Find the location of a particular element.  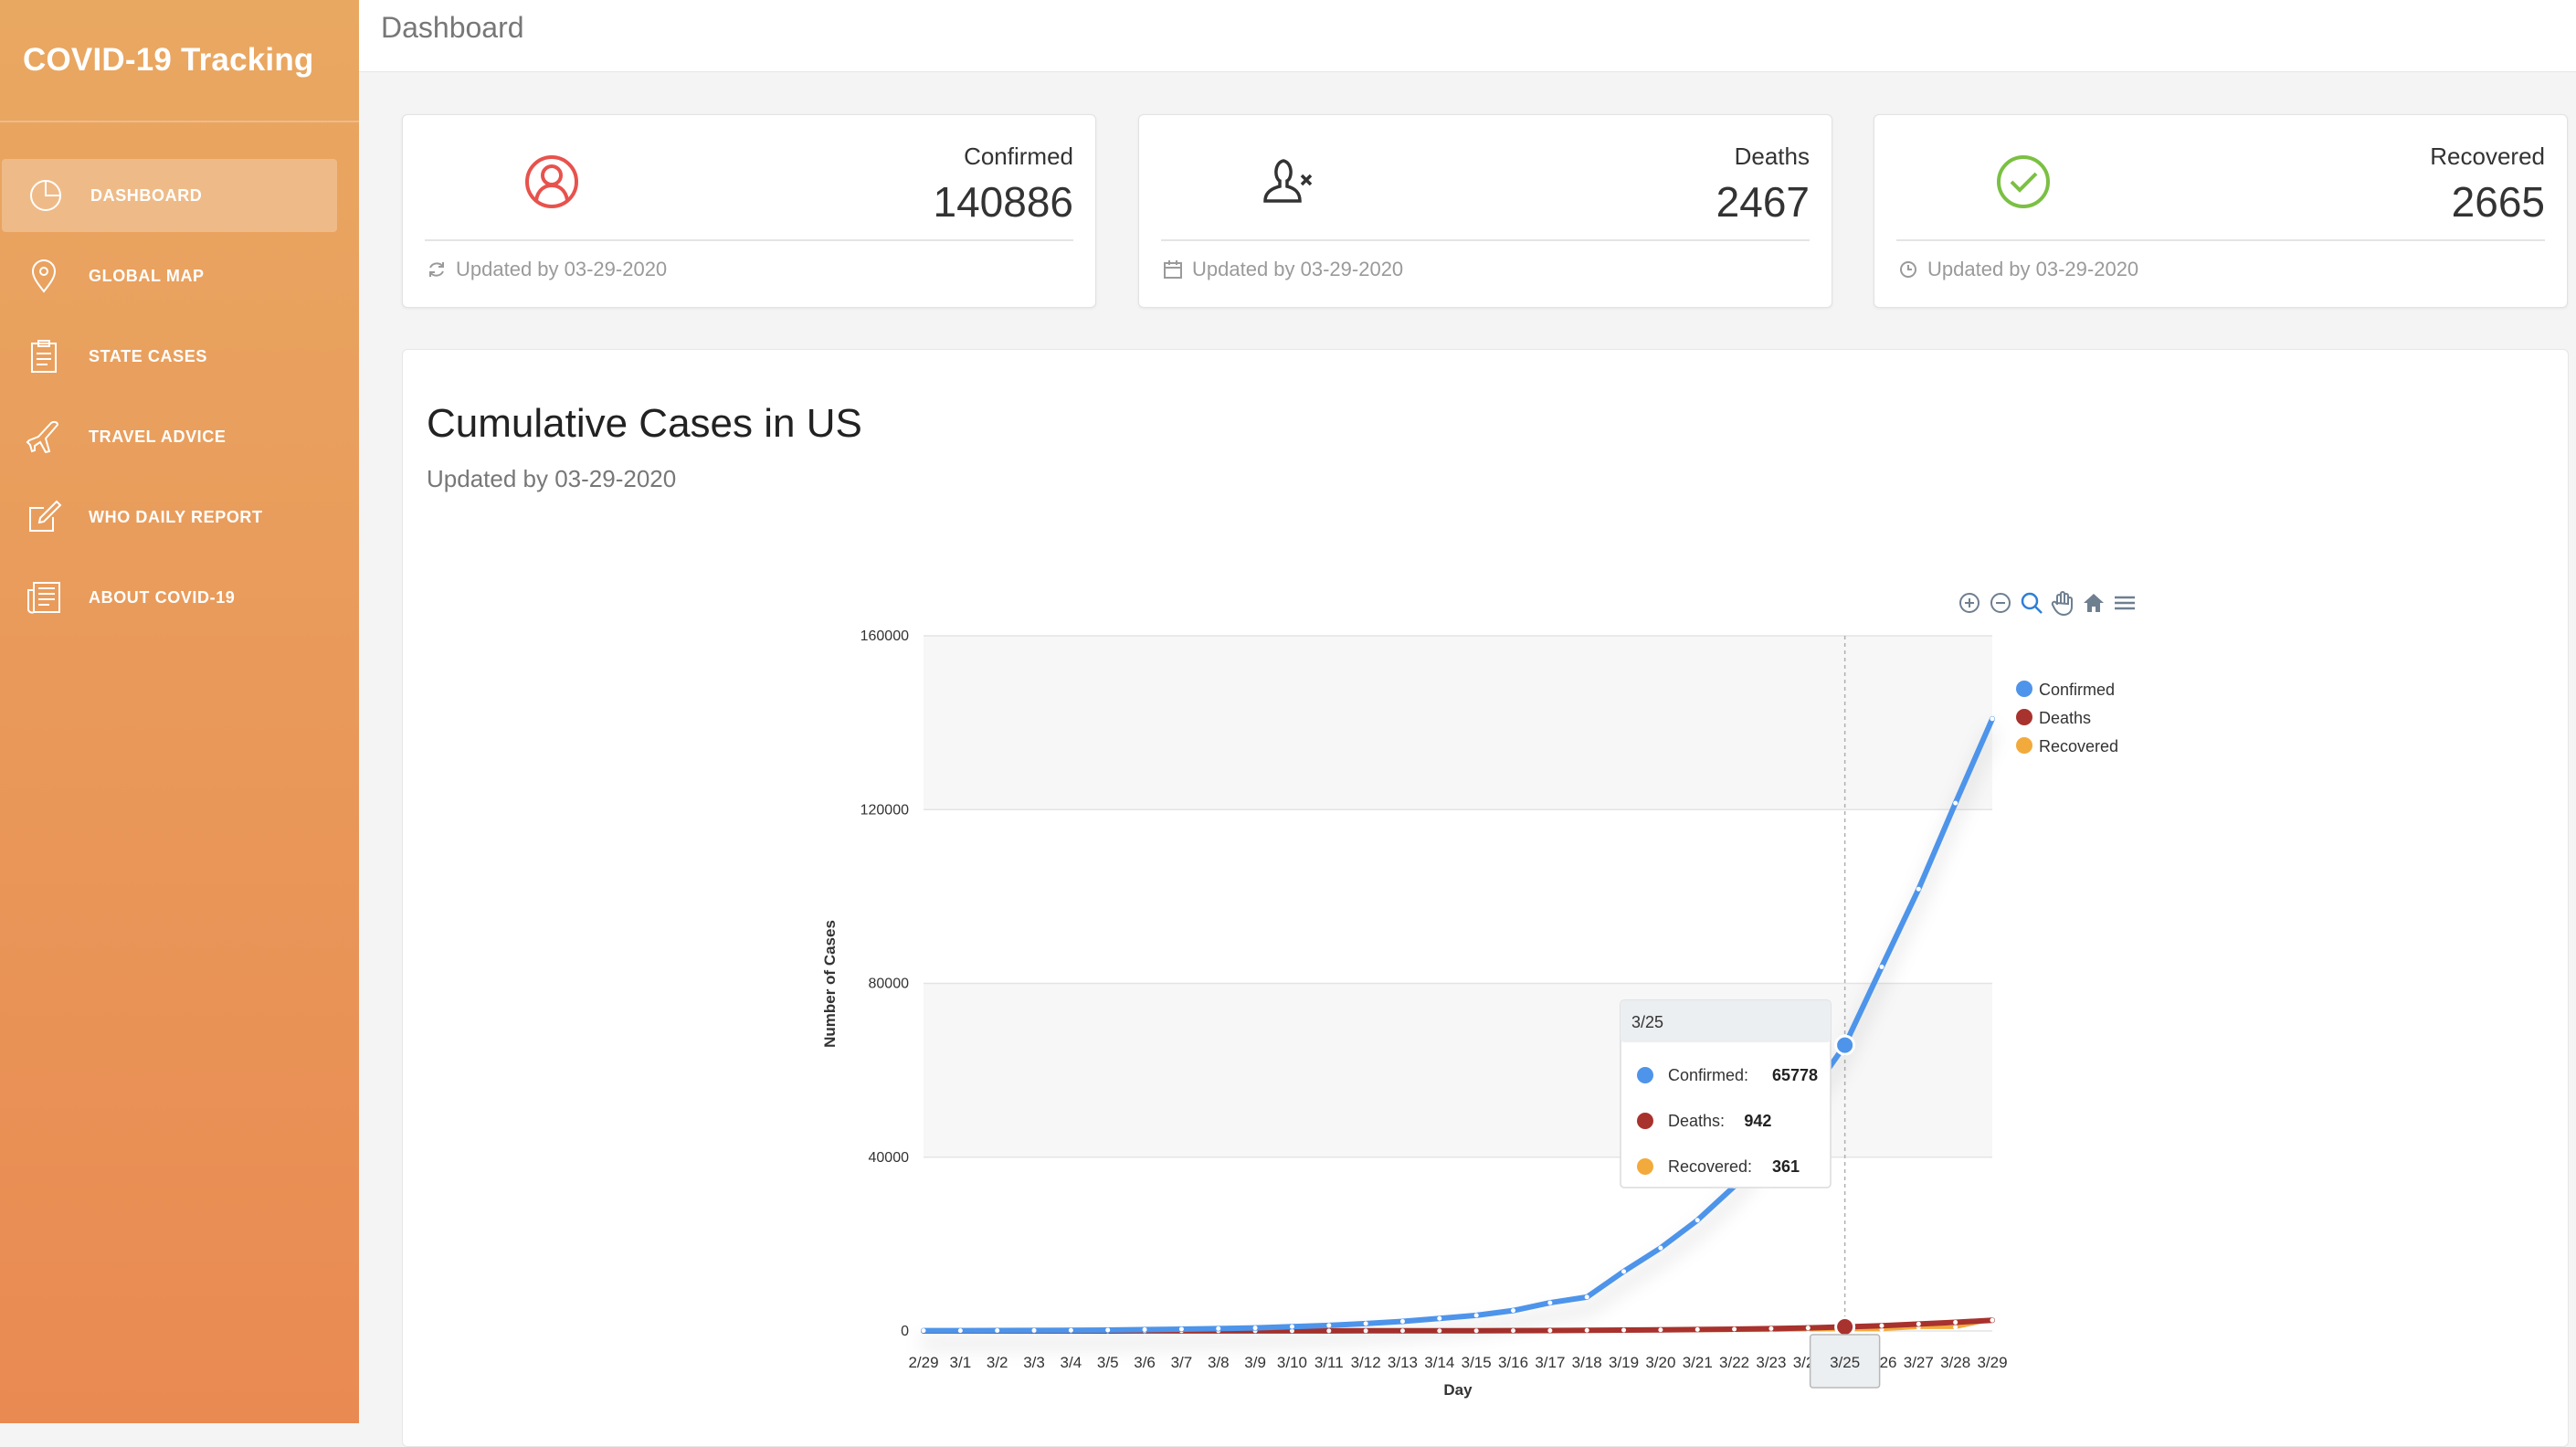

sidebar-item-dashboard: DASHBOARD is located at coordinates (169, 195).